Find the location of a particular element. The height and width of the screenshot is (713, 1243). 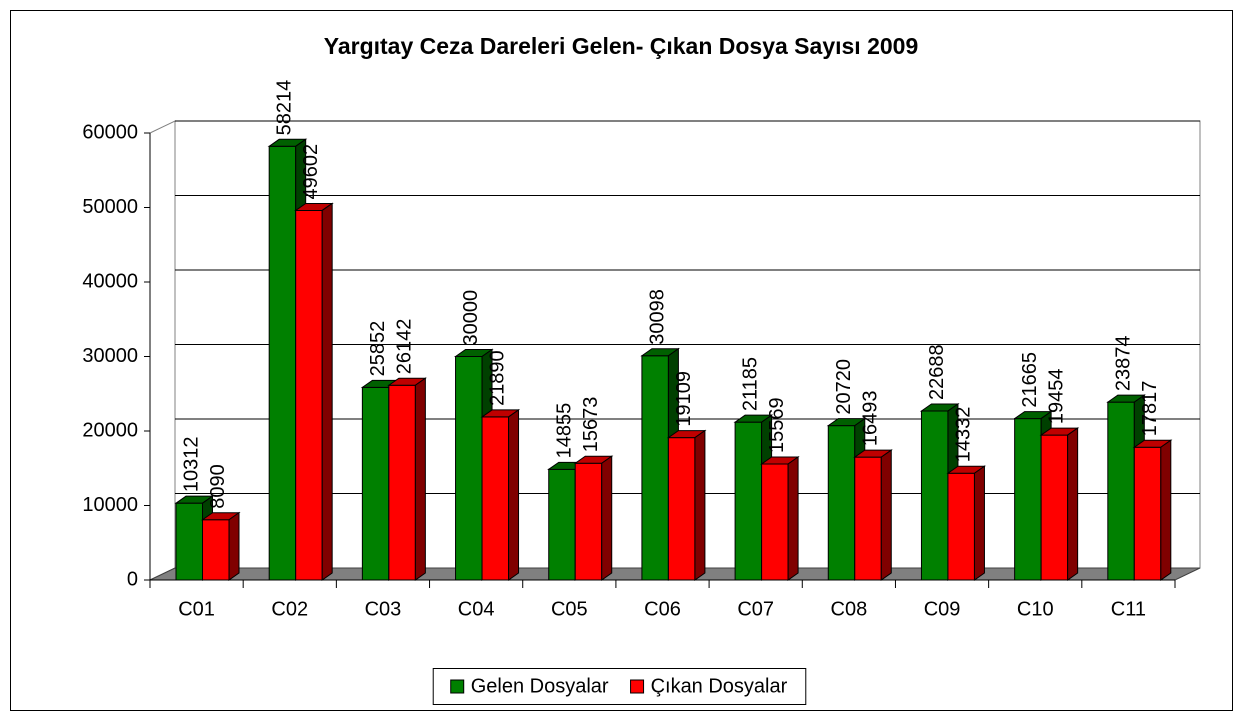

data-label: 15569 is located at coordinates (777, 425).